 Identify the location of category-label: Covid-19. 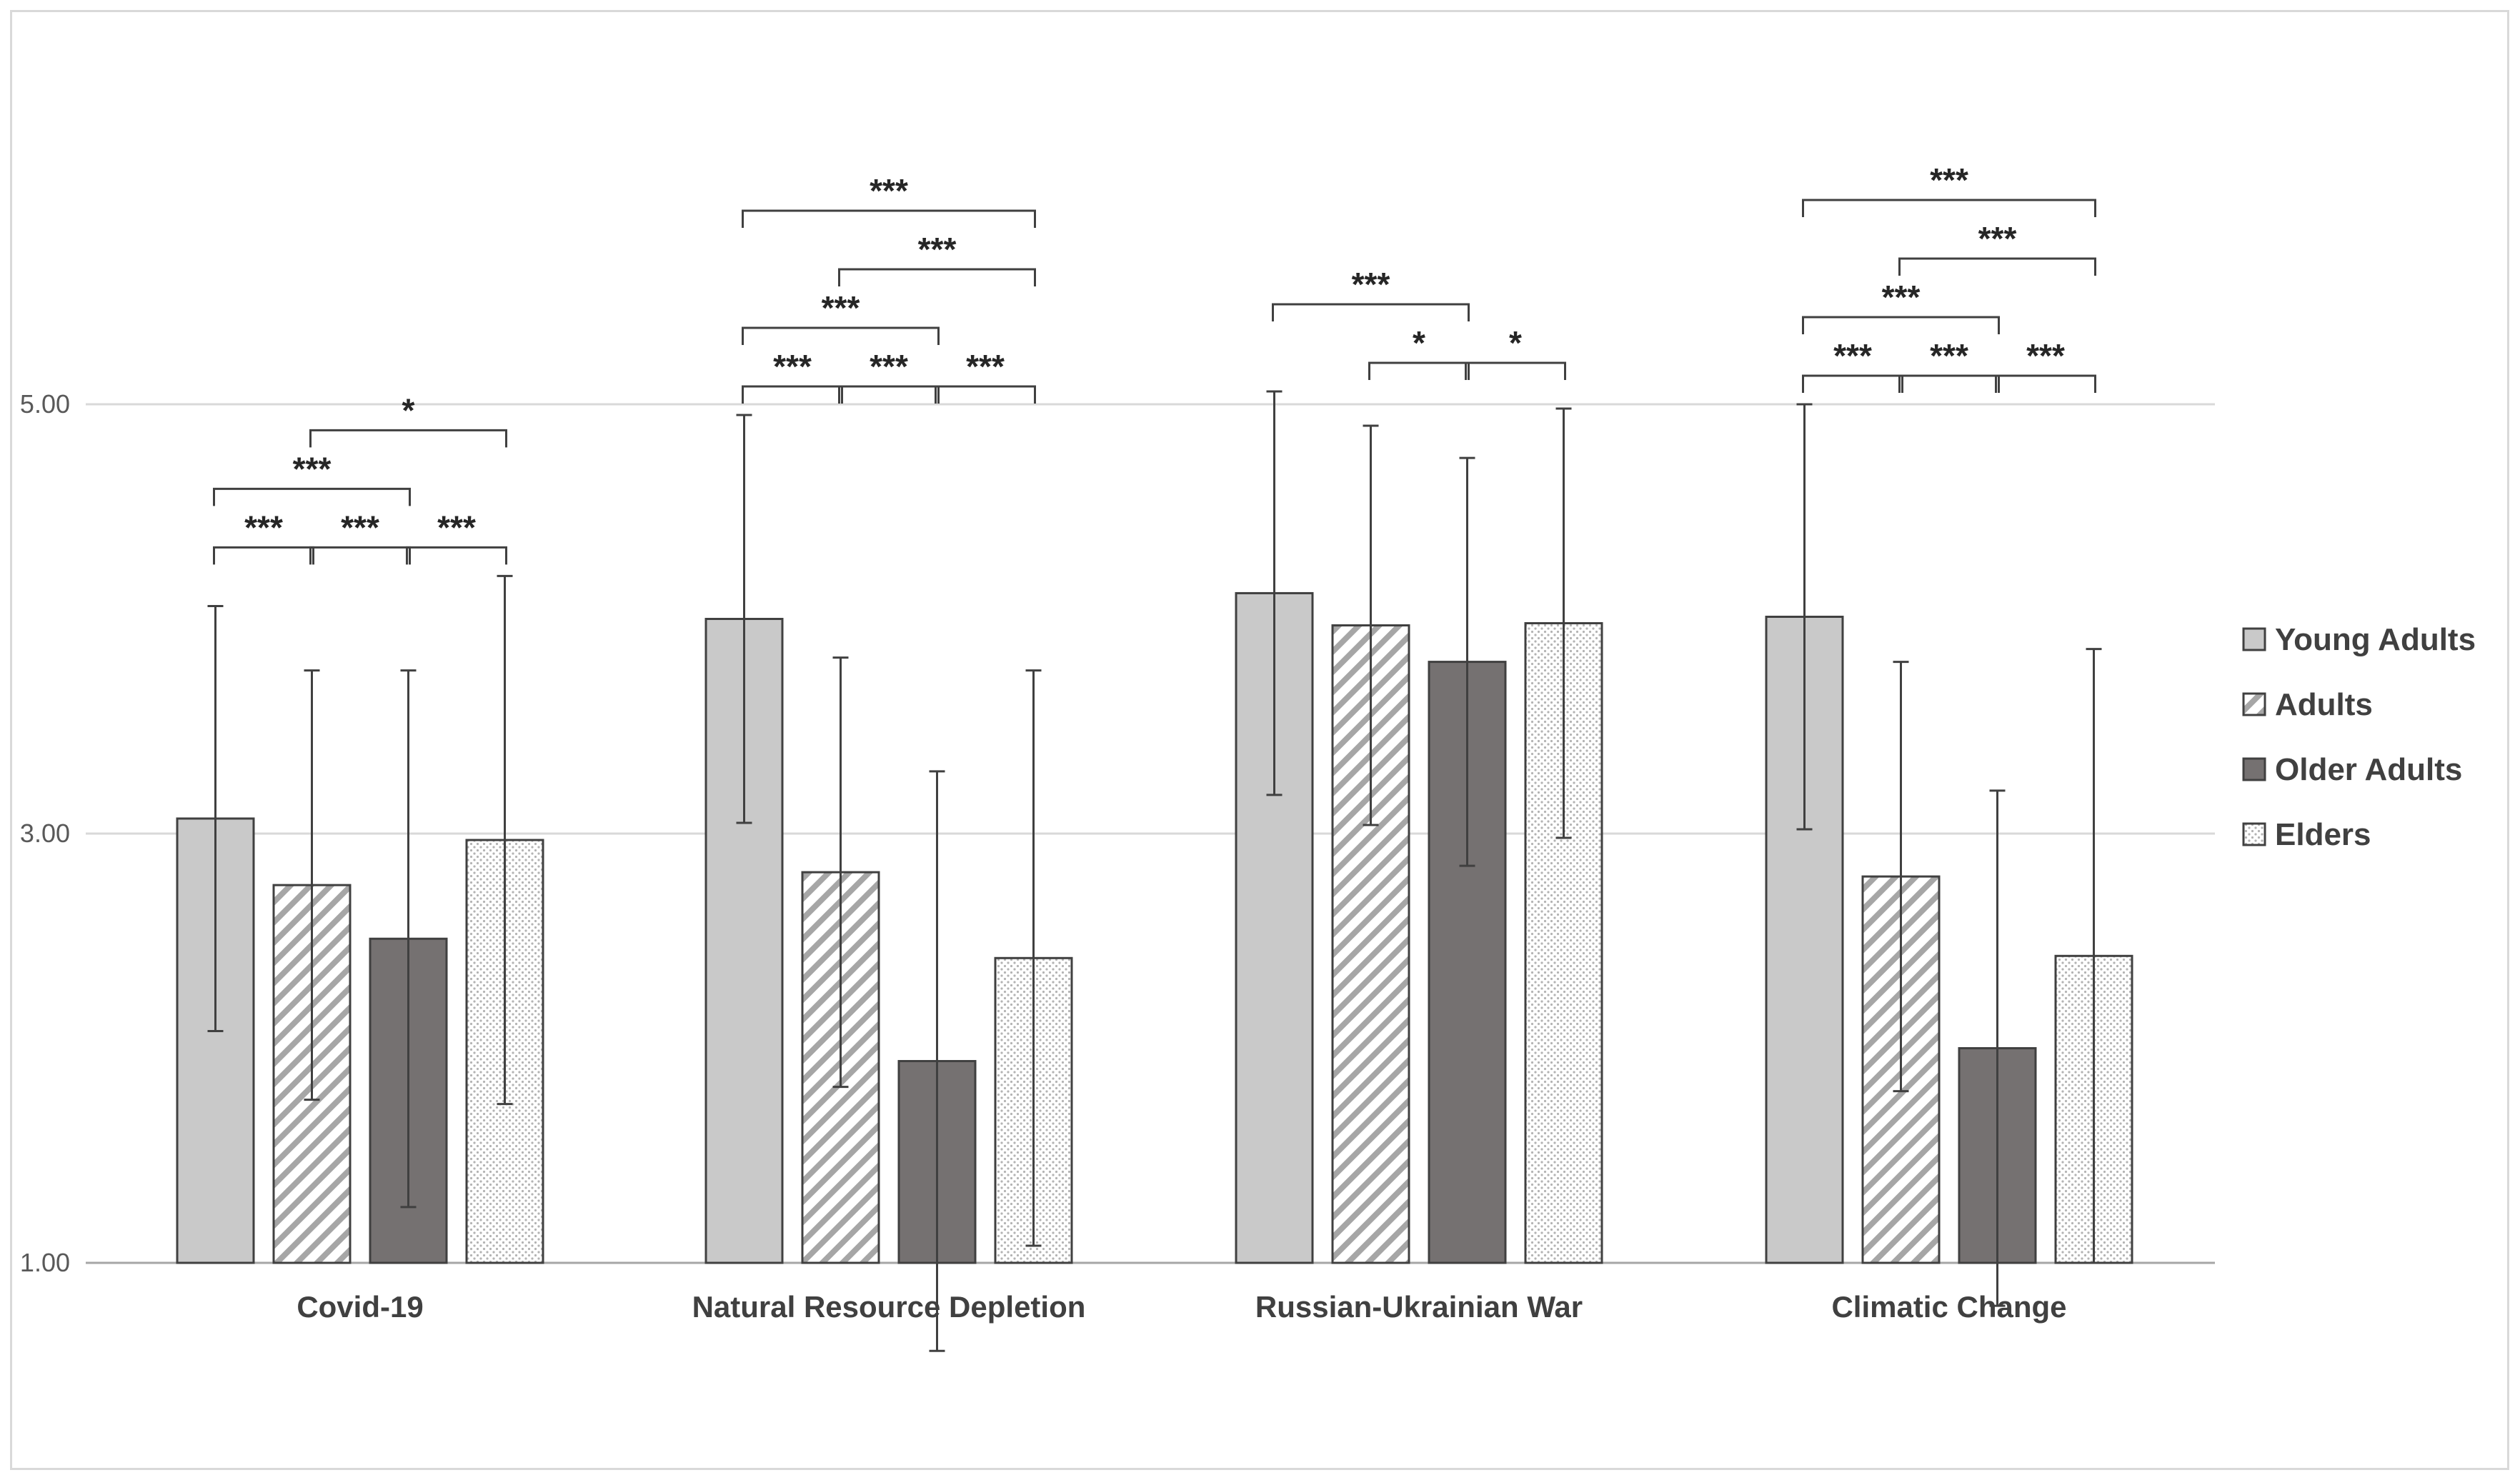
(360, 1307).